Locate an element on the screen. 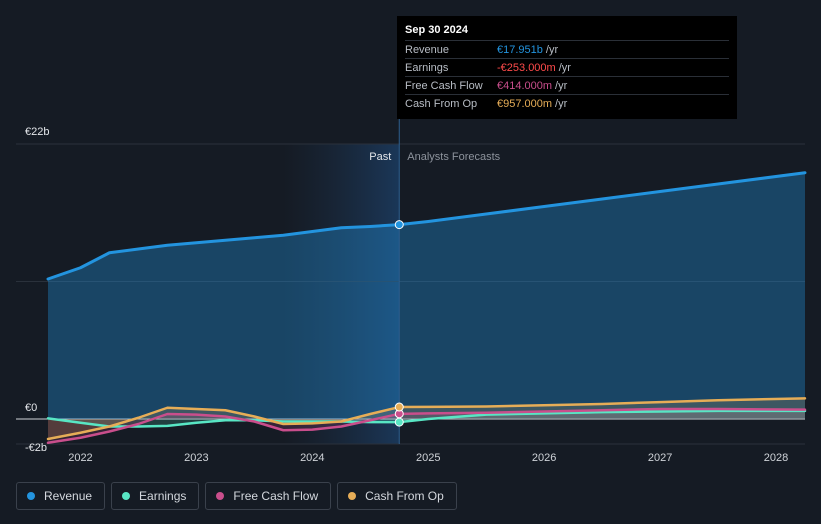 The image size is (821, 524). legend-item-earnings: Earnings is located at coordinates (155, 496).